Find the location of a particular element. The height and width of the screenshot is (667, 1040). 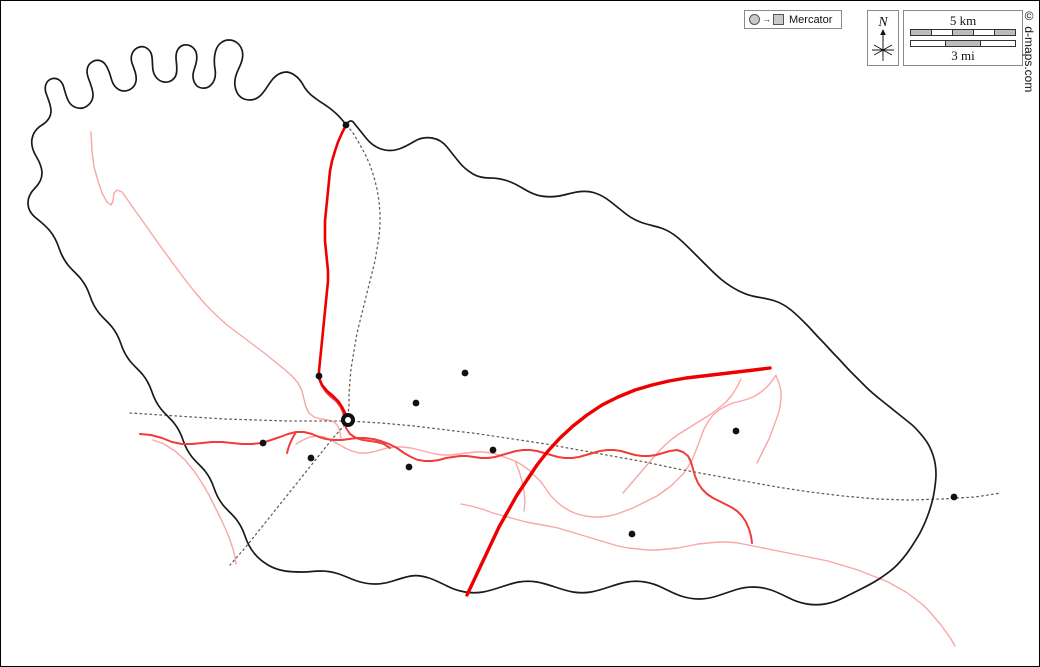

capital-marker-group is located at coordinates (348, 420).